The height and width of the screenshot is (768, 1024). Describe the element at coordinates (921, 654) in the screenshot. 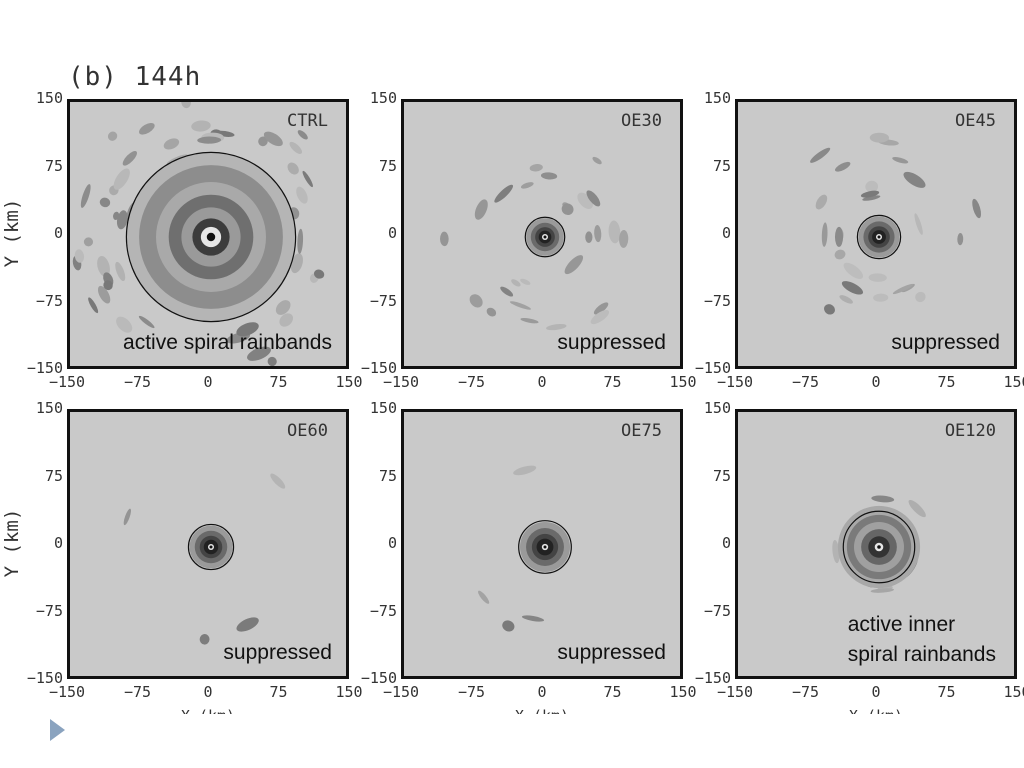

I see `annotation-line: spiral rainbands` at that location.